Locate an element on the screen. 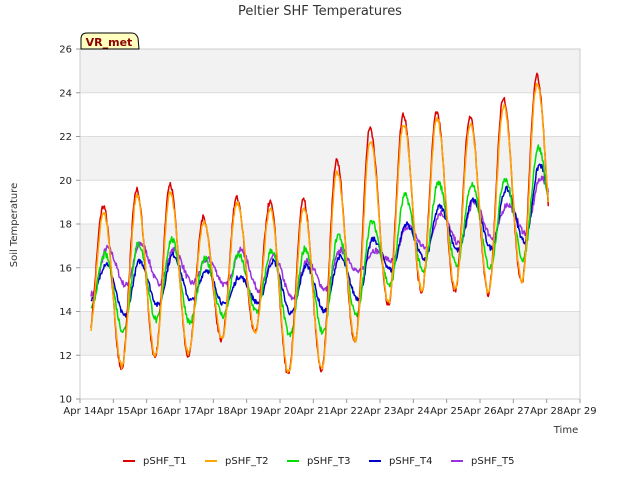  legend-label: pSHF_T3 is located at coordinates (328, 461).